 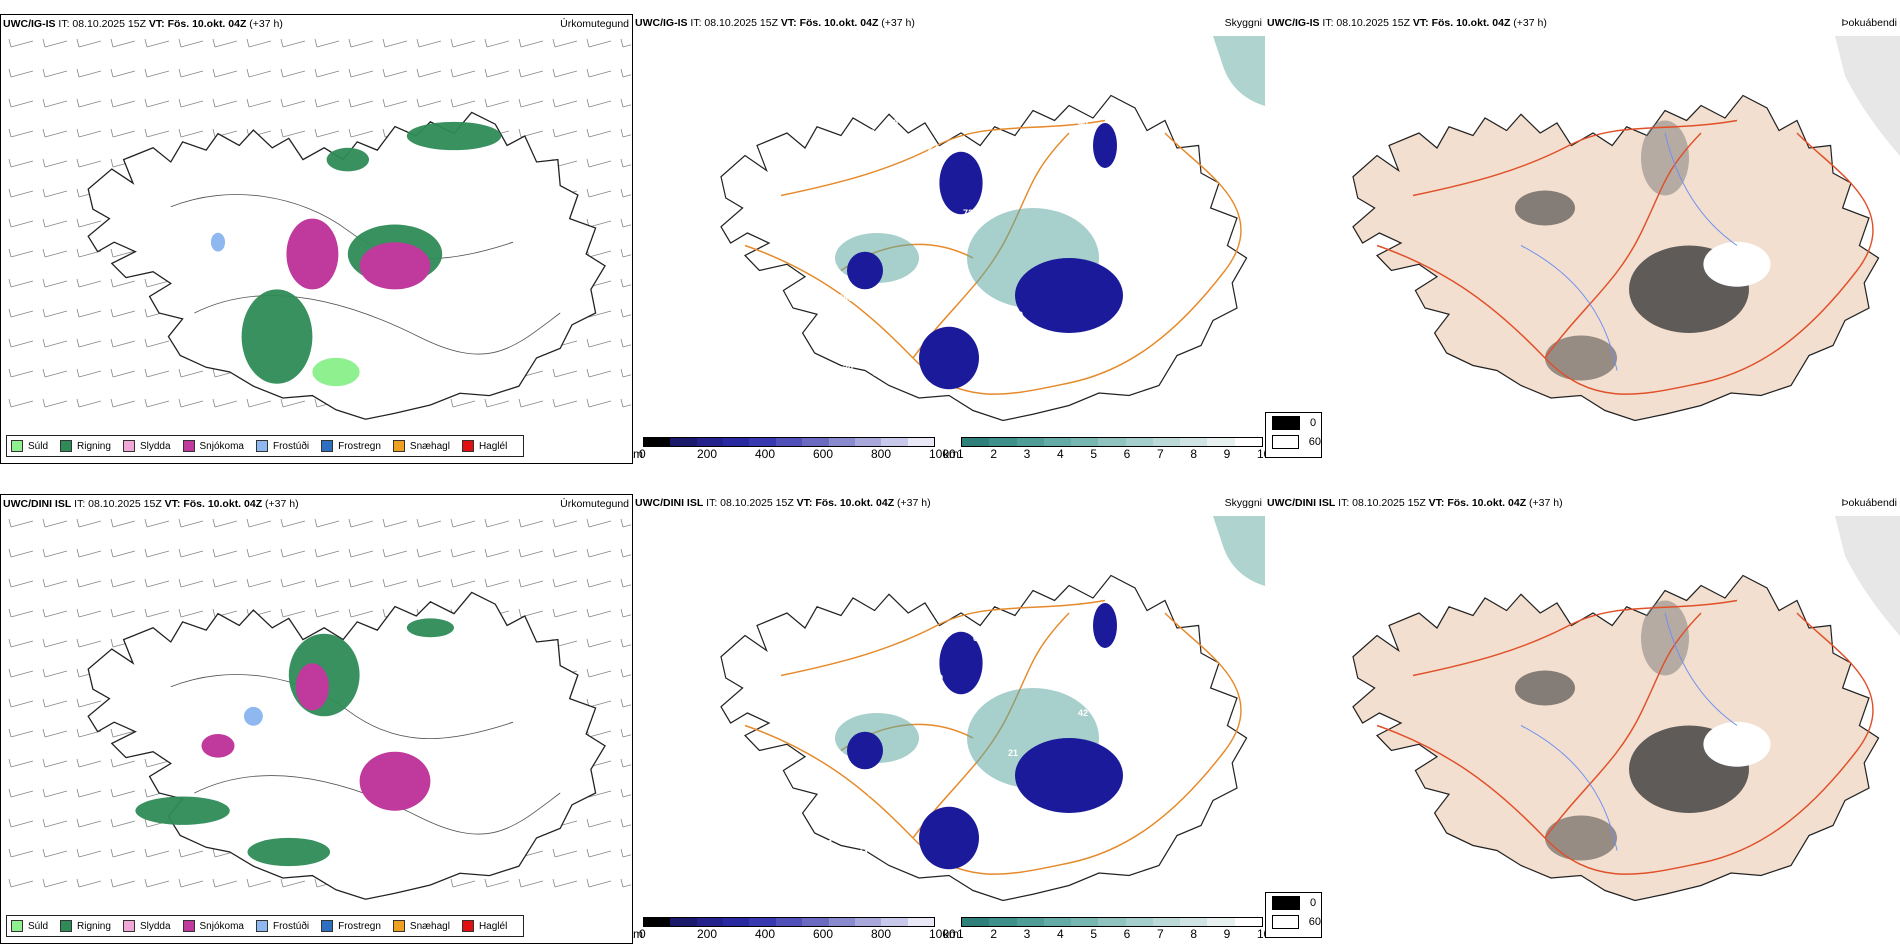 What do you see at coordinates (1616, 258) in the screenshot?
I see `iceland-land` at bounding box center [1616, 258].